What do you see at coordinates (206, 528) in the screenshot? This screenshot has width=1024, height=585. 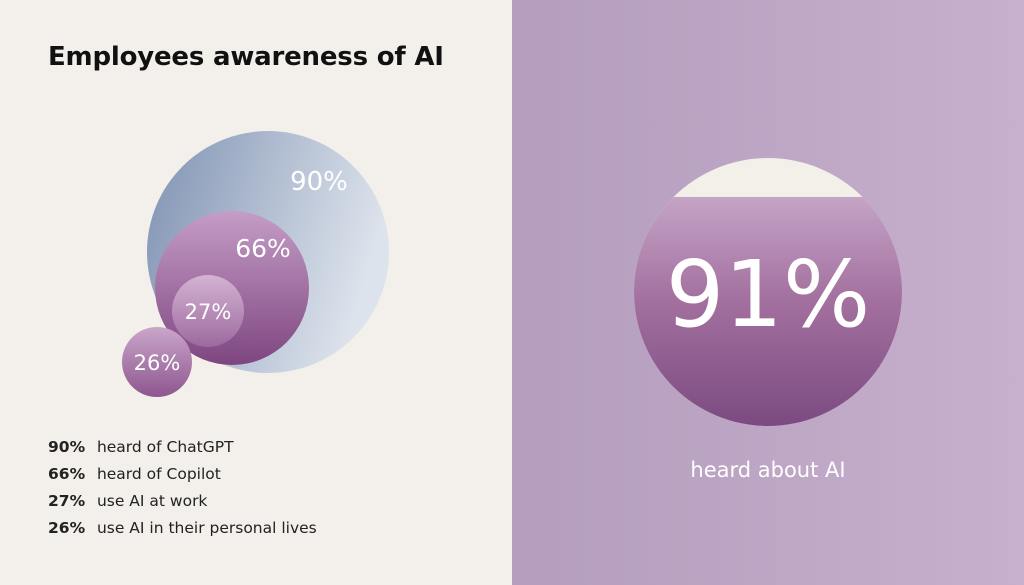 I see `legend-label: use AI in their personal lives` at bounding box center [206, 528].